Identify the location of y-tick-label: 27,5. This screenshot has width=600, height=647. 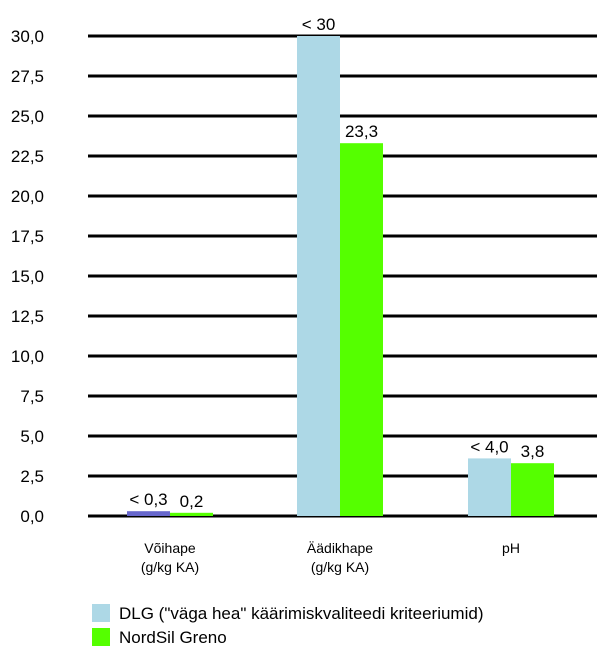
(27, 76).